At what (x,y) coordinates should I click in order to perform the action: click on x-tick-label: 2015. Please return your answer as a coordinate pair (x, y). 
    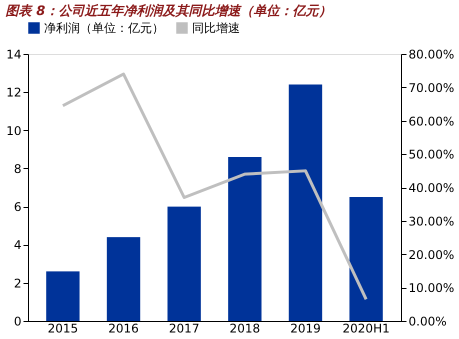
    Looking at the image, I should click on (63, 329).